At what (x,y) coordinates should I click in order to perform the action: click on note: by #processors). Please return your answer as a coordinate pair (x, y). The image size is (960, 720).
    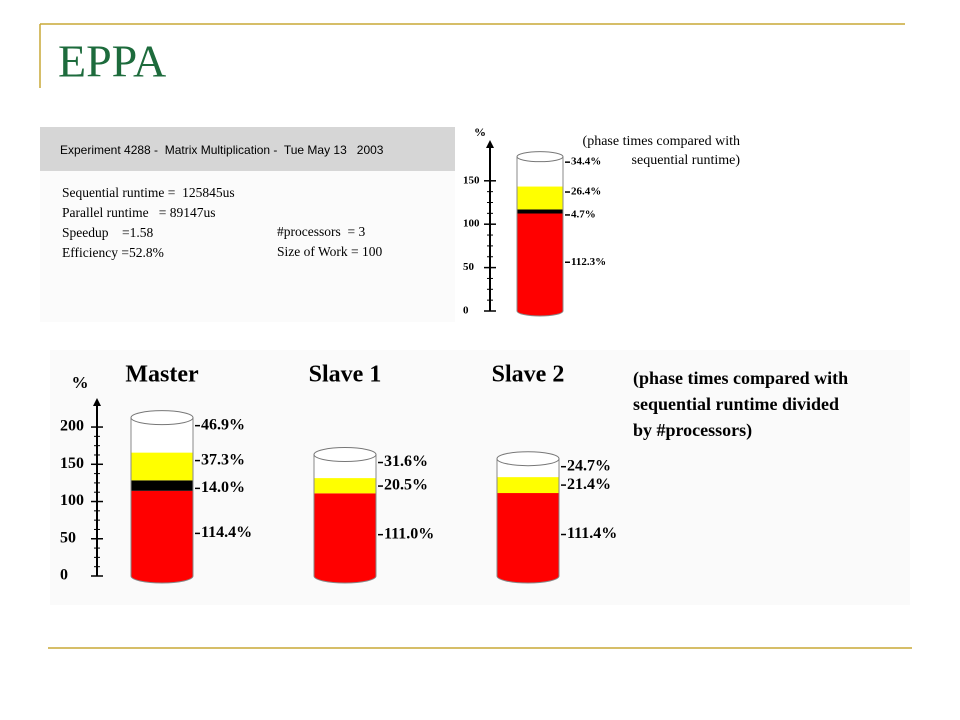
    Looking at the image, I should click on (692, 430).